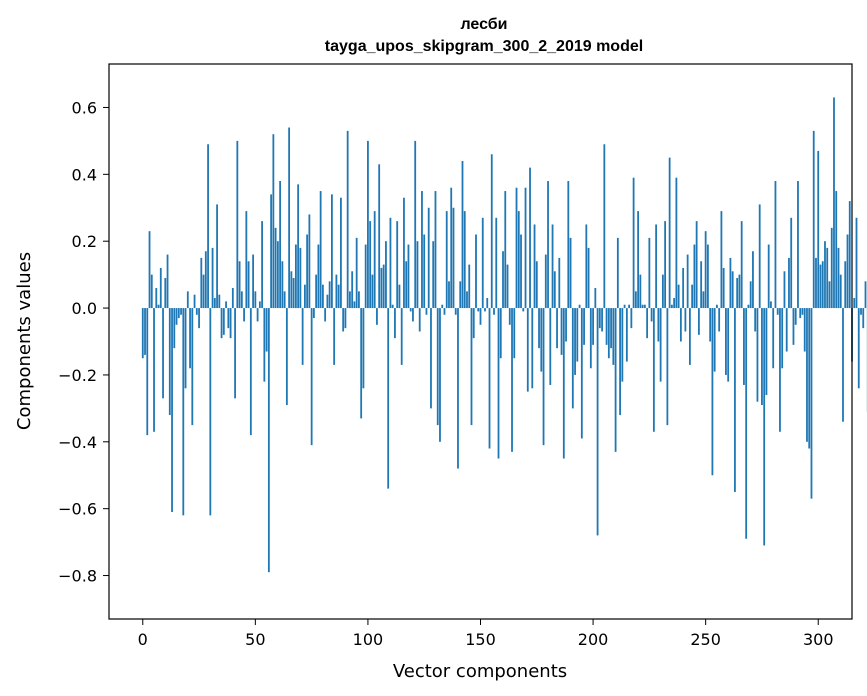  What do you see at coordinates (486, 634) in the screenshot?
I see `x-axis-ticks: 0 50 100 150 200 250 300` at bounding box center [486, 634].